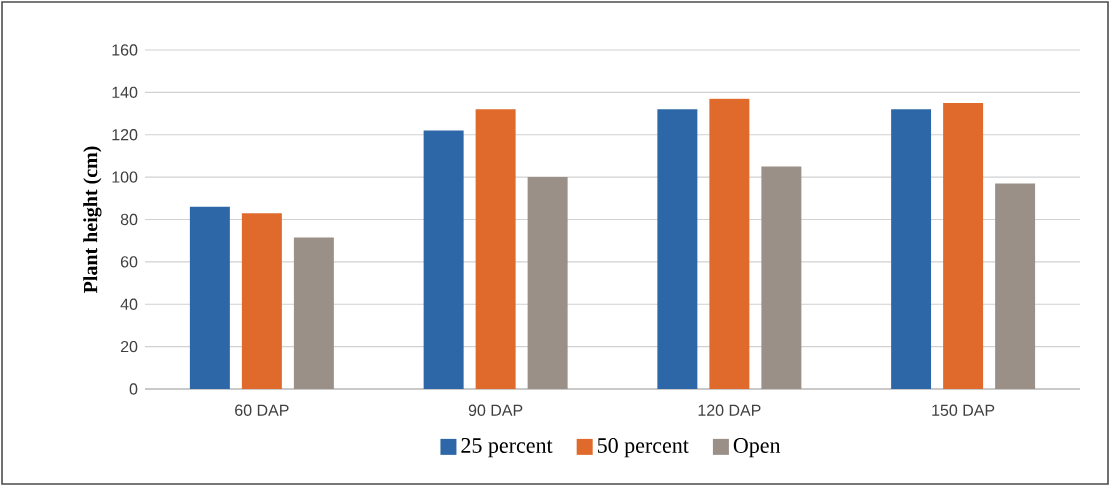 The image size is (1110, 486). Describe the element at coordinates (757, 448) in the screenshot. I see `legend-label: Open` at that location.